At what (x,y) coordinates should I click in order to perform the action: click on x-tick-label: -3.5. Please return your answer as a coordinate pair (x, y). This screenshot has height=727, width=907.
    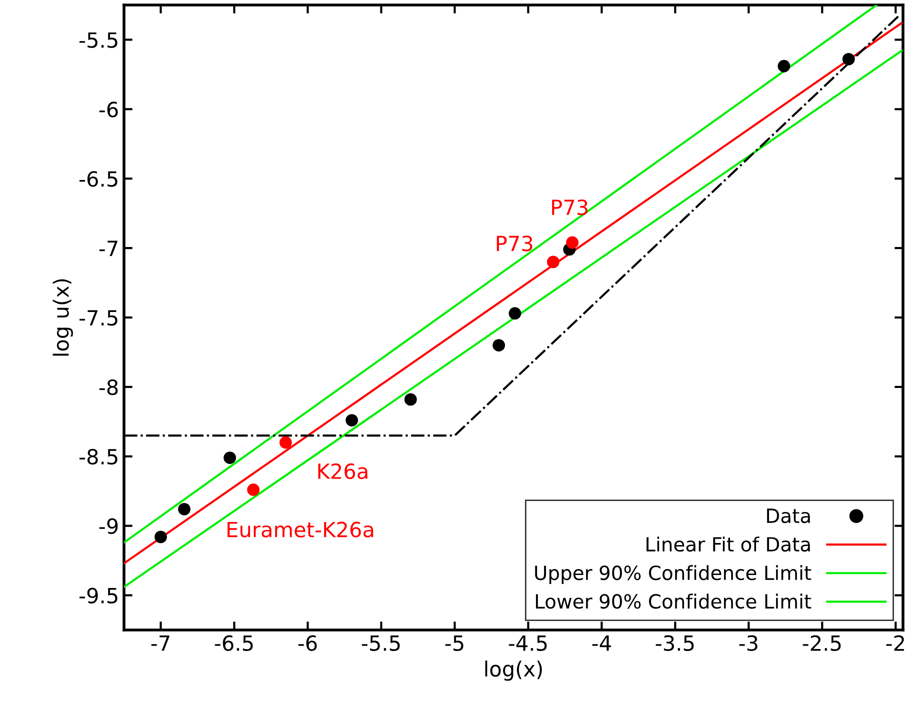
    Looking at the image, I should click on (675, 643).